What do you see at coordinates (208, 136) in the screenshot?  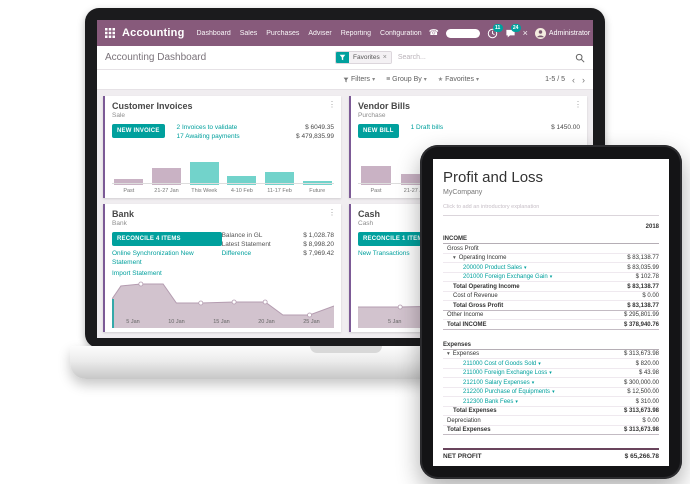 I see `kpi-link: 17 Awaiting payments` at bounding box center [208, 136].